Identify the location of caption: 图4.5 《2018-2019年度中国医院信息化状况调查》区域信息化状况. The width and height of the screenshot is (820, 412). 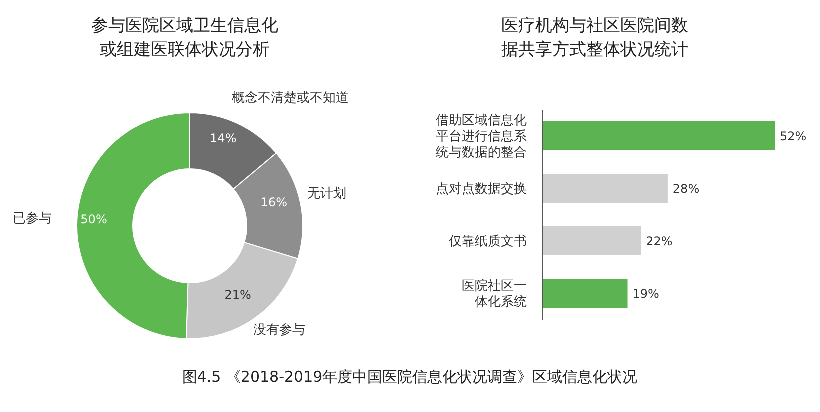
(410, 377).